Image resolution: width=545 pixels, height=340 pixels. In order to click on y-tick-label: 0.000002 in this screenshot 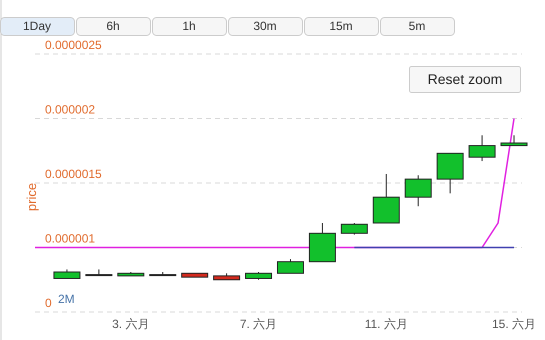, I will do `click(70, 109)`.